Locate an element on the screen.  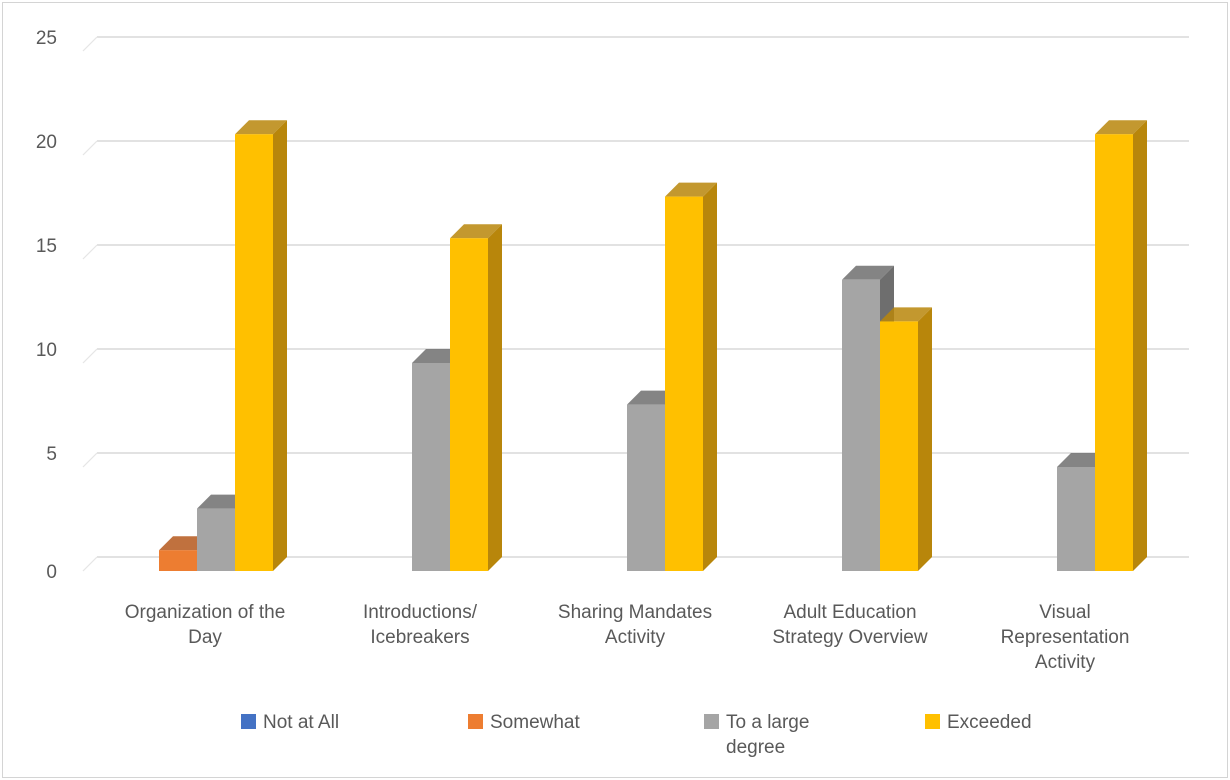
y-axis-tick-labels: 0 5 10 15 20 25 is located at coordinates (46, 305).